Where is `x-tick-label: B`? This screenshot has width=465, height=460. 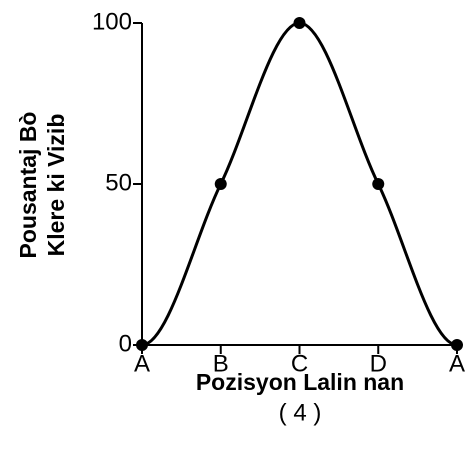 x-tick-label: B is located at coordinates (221, 363).